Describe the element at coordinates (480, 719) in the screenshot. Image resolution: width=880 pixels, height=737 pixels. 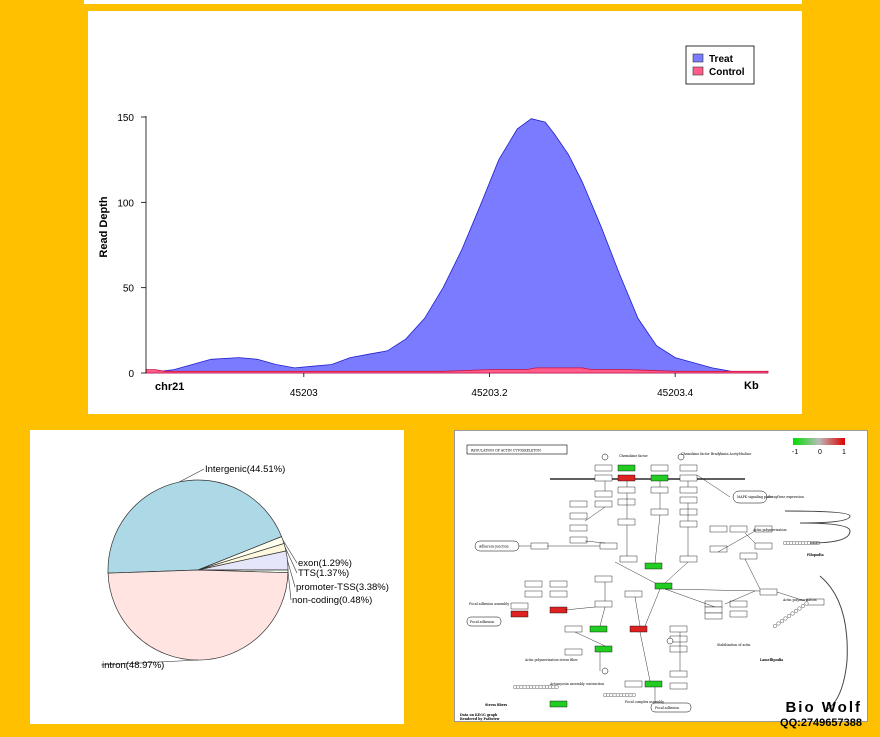
I see `kegg-footer-2: Rendered by Pathview` at that location.